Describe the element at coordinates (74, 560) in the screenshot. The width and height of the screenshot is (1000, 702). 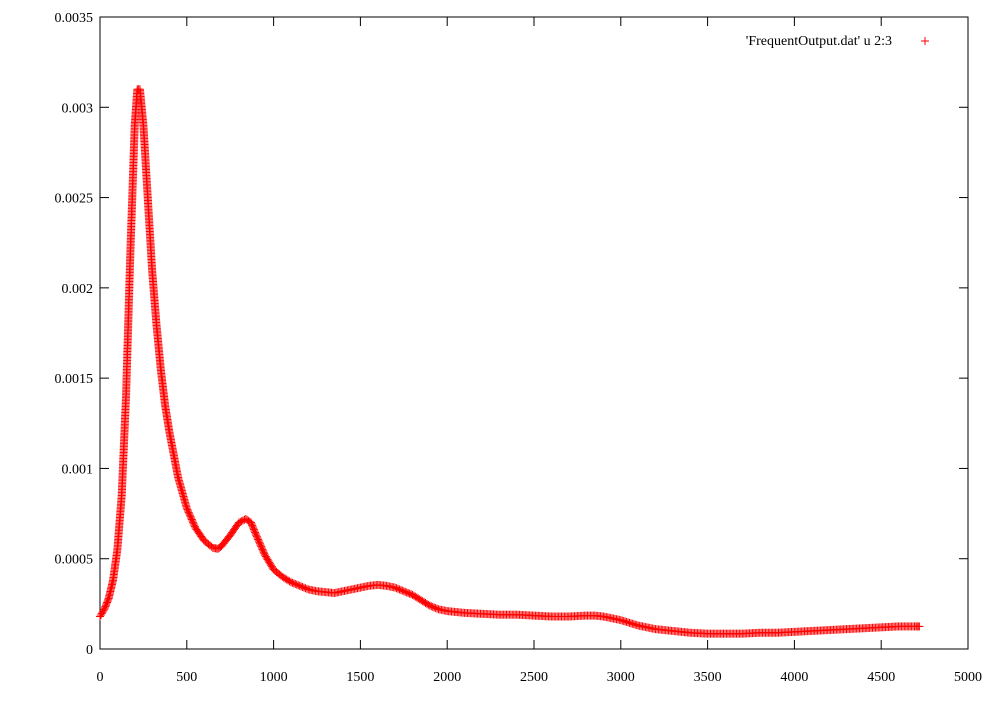
I see `y-tick-label: 0.0005` at that location.